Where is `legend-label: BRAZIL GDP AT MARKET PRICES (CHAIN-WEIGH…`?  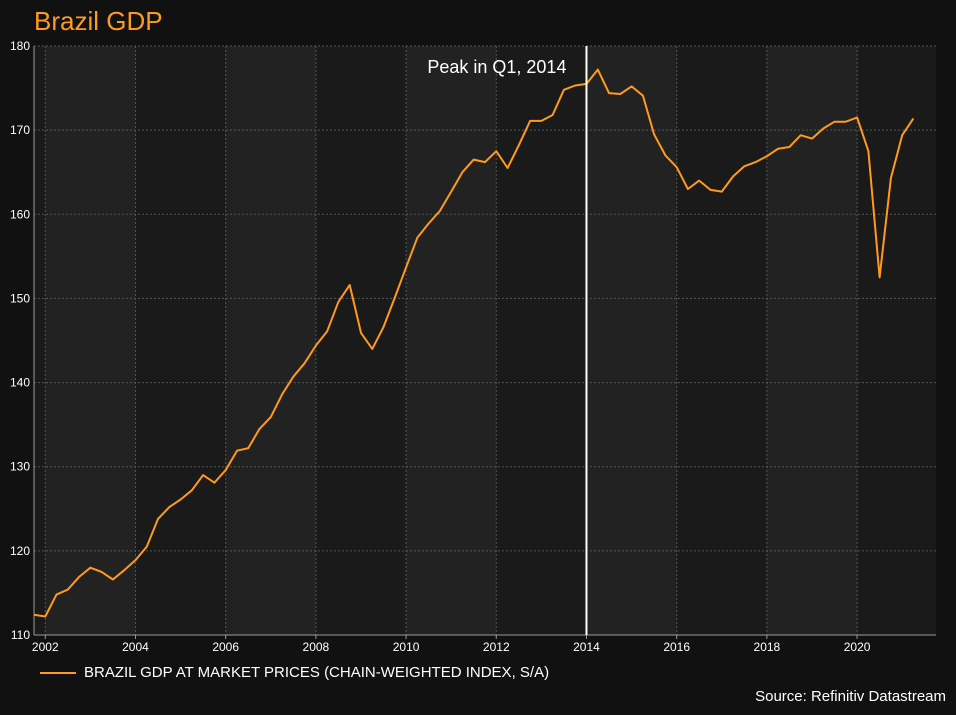
legend-label: BRAZIL GDP AT MARKET PRICES (CHAIN-WEIGH… is located at coordinates (317, 672).